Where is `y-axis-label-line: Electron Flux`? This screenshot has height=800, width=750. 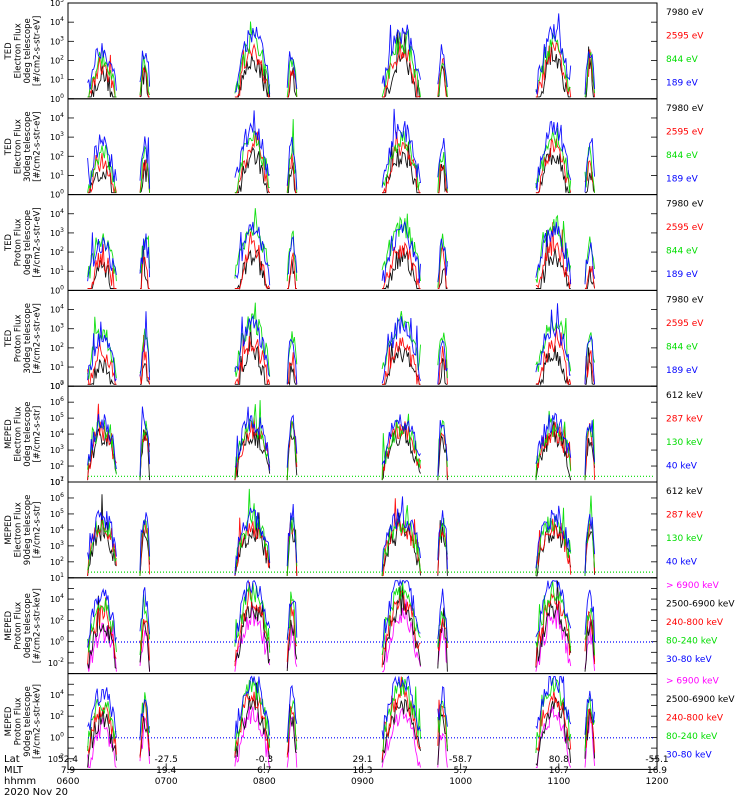
y-axis-label-line: Electron Flux is located at coordinates (19, 529).